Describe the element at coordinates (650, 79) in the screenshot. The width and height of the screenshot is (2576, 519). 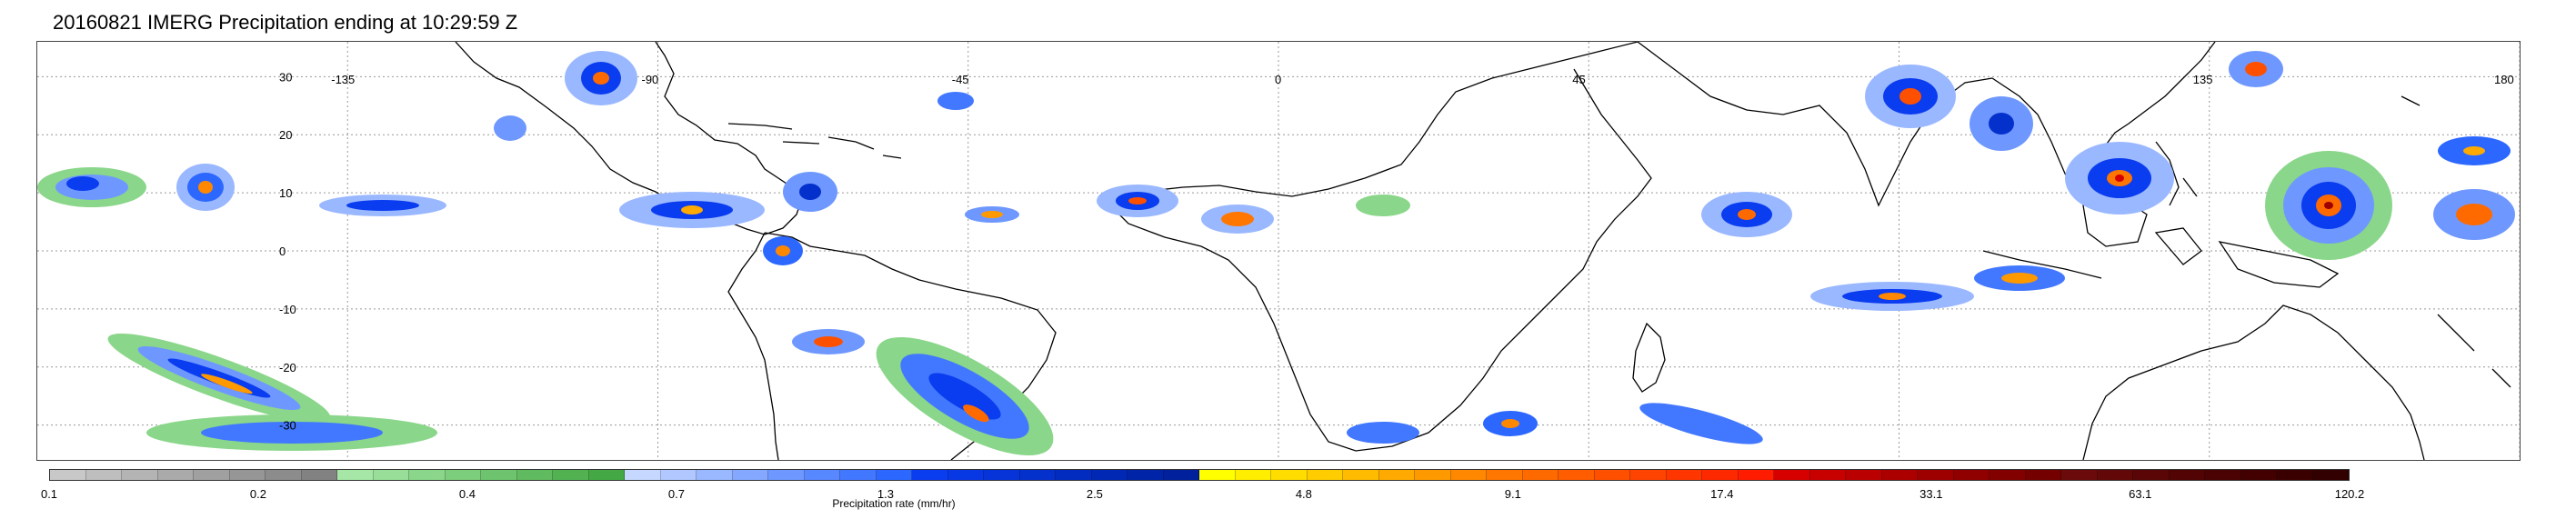
I see `longitude-label: -90` at that location.